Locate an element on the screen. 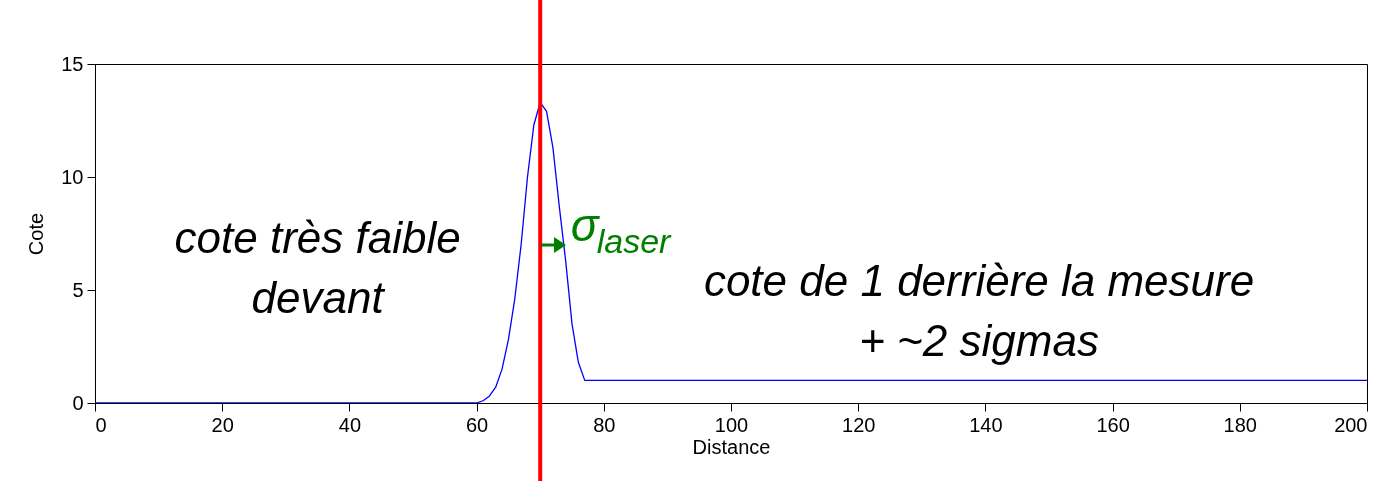 This screenshot has width=1396, height=481. y-tick-label: 15 is located at coordinates (72, 63).